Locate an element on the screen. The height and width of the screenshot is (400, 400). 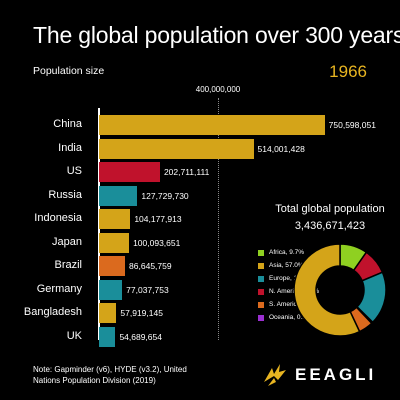
value-label: 514,001,428 is located at coordinates (281, 148).